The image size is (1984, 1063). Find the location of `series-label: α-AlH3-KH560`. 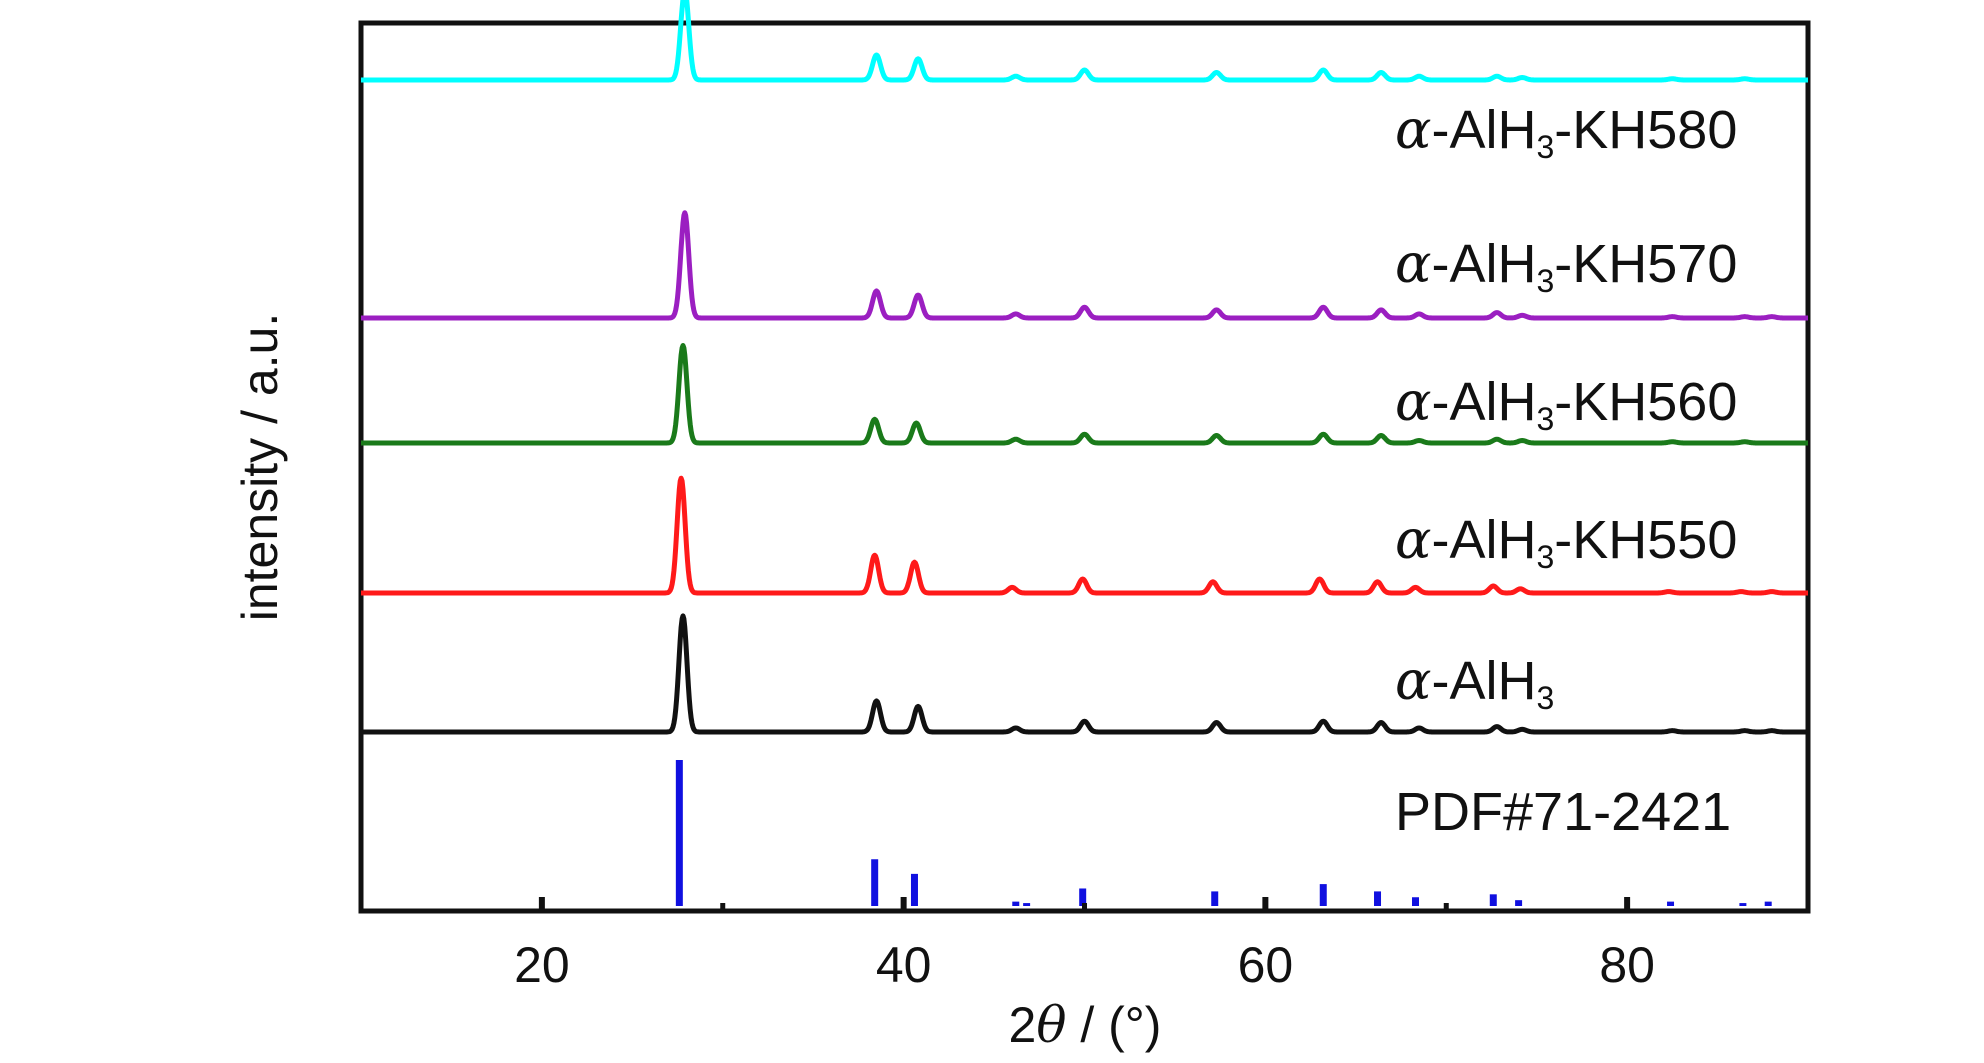

series-label: α-AlH3-KH560 is located at coordinates (1566, 403).